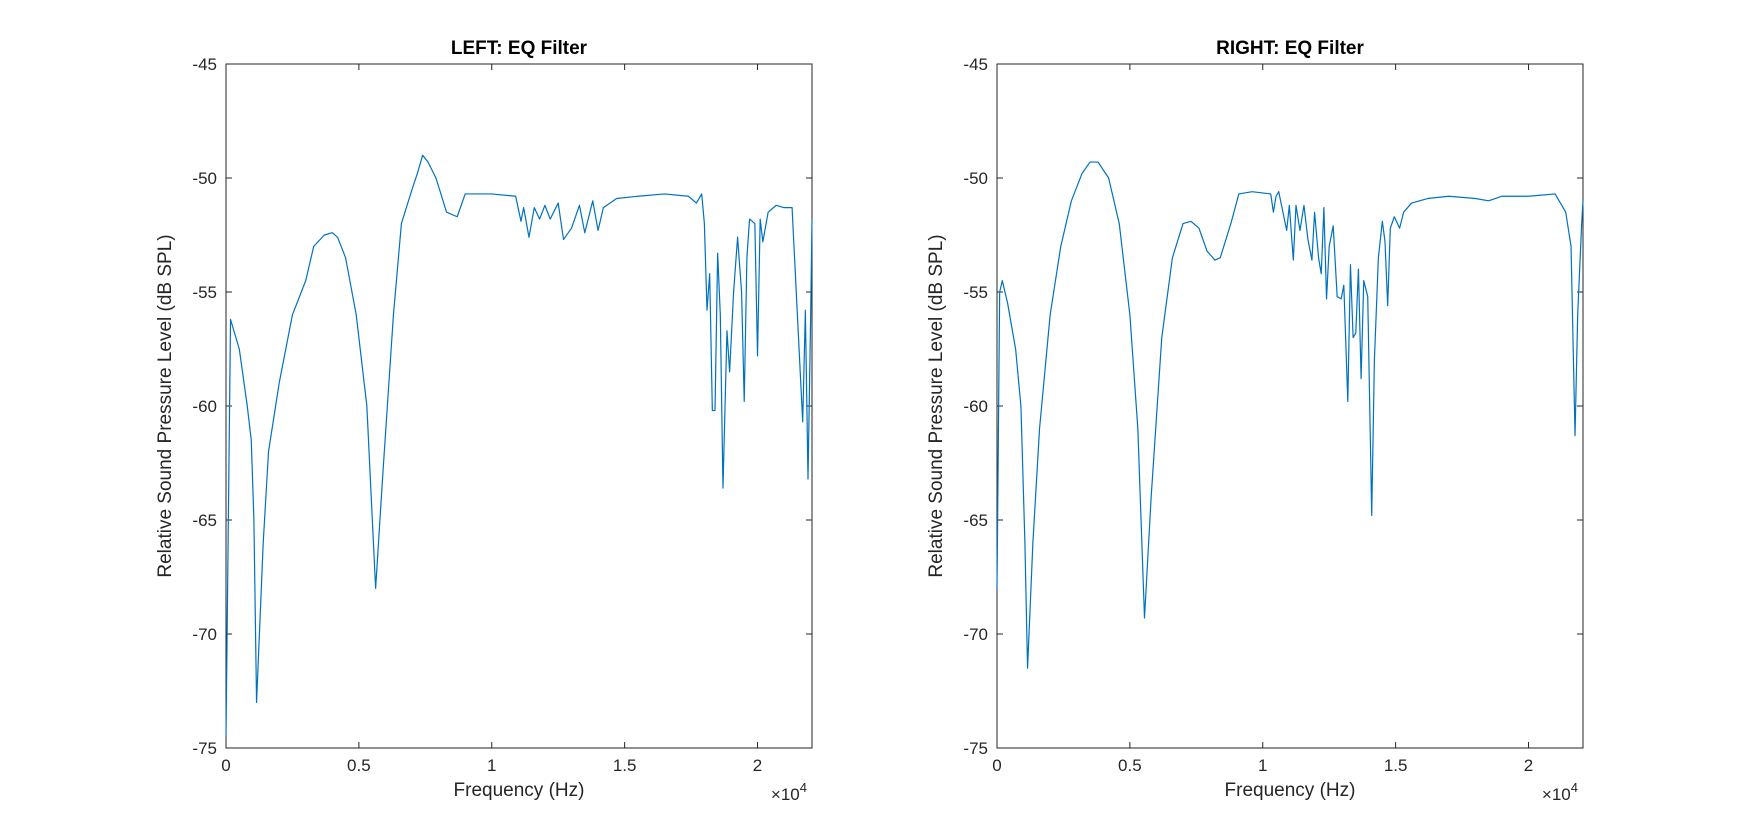 This screenshot has width=1748, height=840. I want to click on chart-title: LEFT: EQ Filter, so click(519, 48).